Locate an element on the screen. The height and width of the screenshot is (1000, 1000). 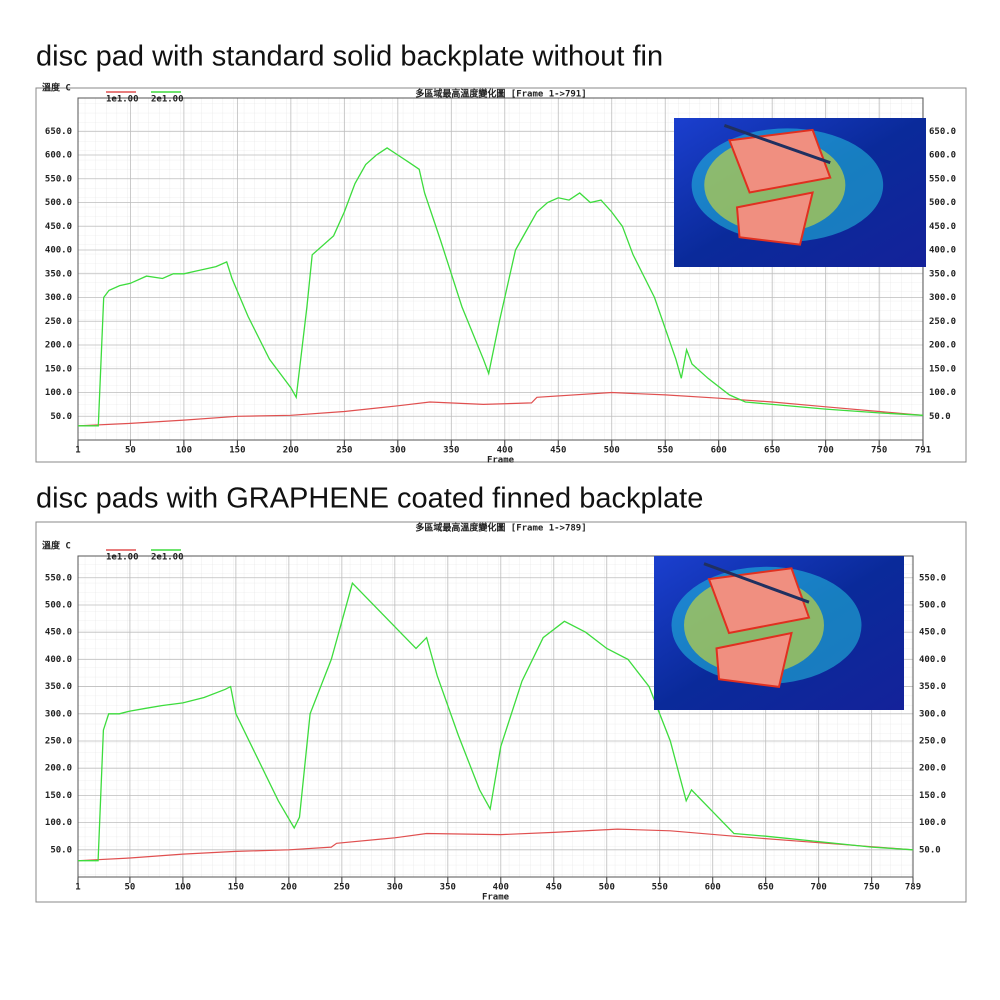
chart-subtitle: 多區域最高溫度變化圖 [Frame 1->789] is located at coordinates (500, 528).